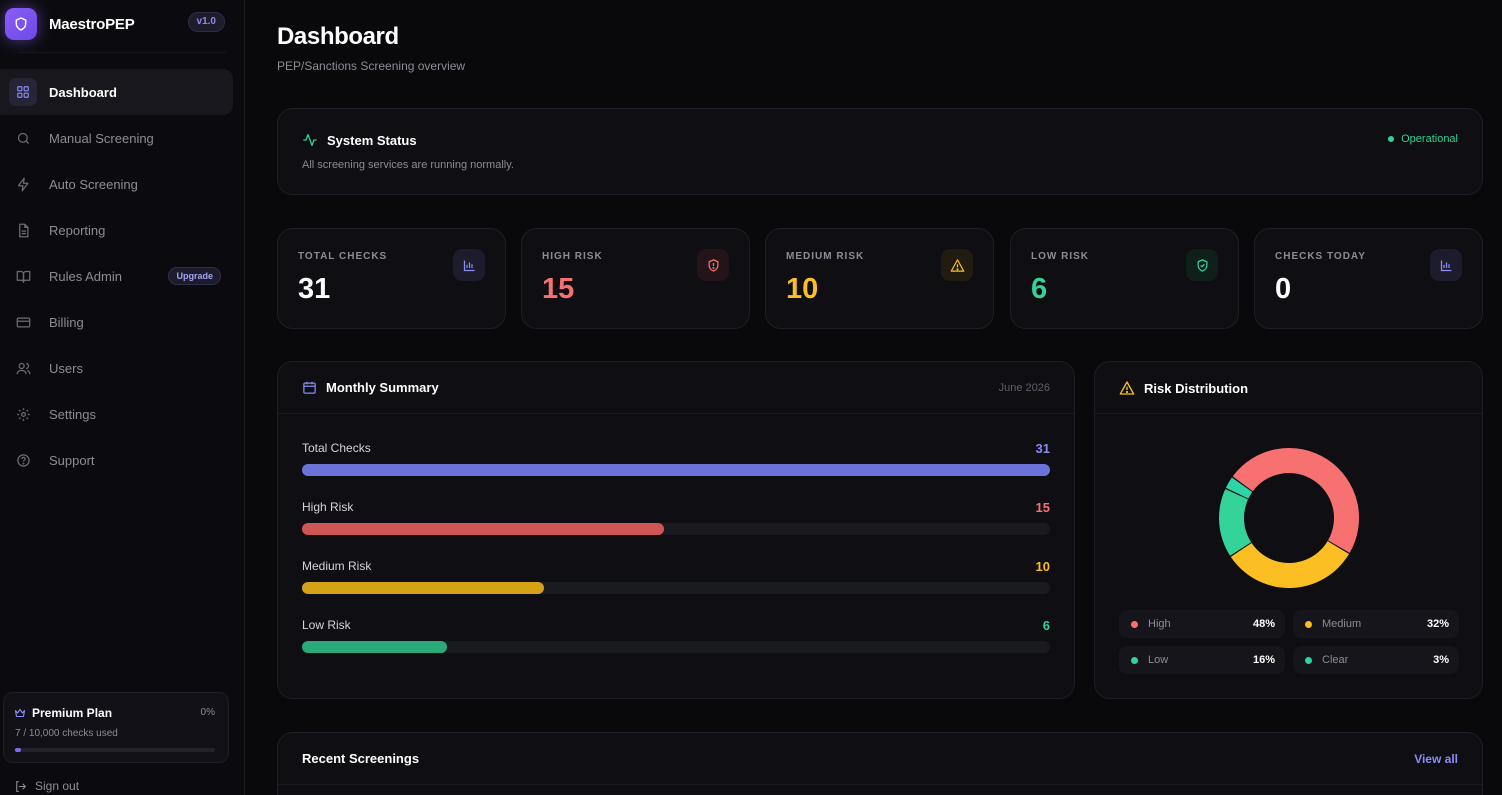  Describe the element at coordinates (338, 36) in the screenshot. I see `page-title: Dashboard` at that location.